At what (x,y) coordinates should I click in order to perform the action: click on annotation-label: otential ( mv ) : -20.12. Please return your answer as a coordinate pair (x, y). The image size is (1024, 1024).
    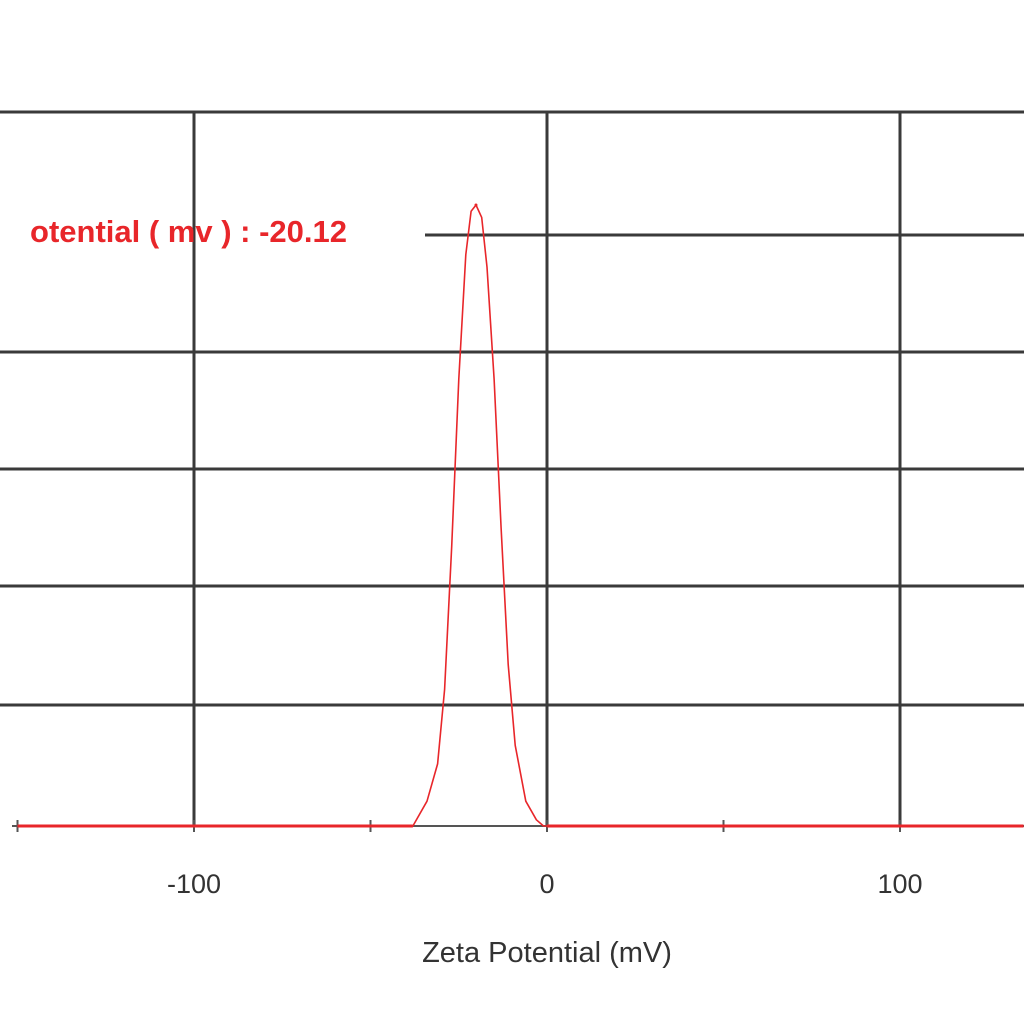
    Looking at the image, I should click on (188, 231).